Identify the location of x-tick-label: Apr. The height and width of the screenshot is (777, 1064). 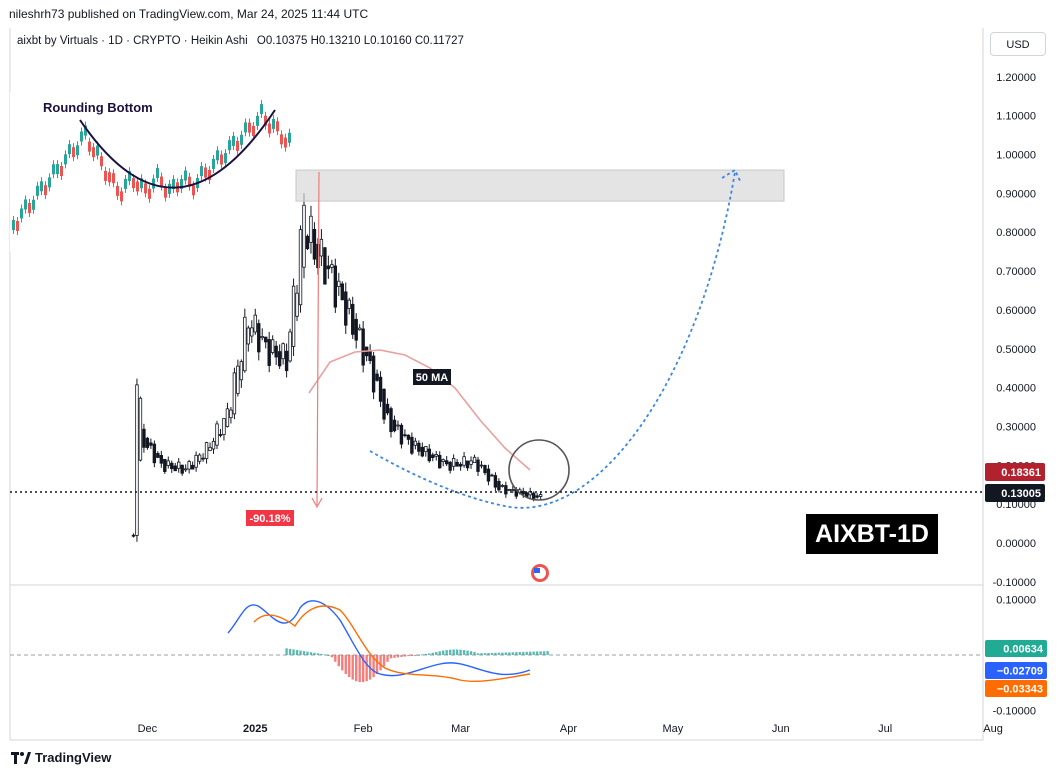
(568, 729).